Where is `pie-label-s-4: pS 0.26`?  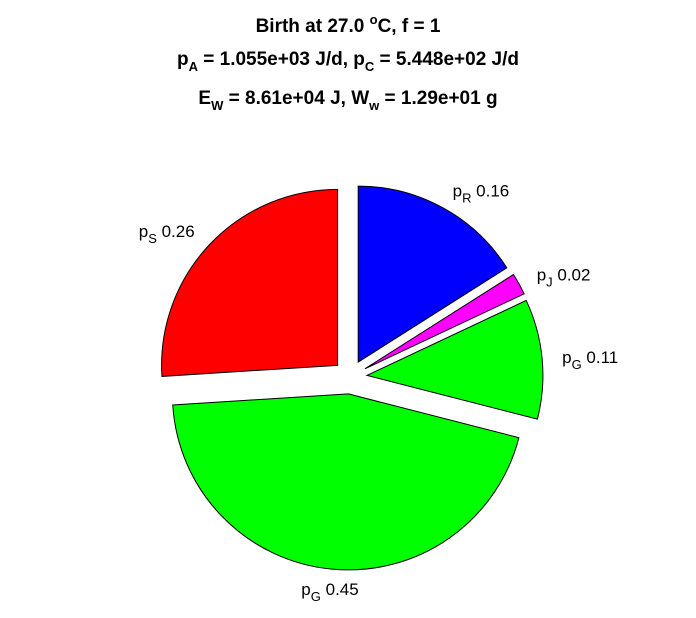
pie-label-s-4: pS 0.26 is located at coordinates (167, 234).